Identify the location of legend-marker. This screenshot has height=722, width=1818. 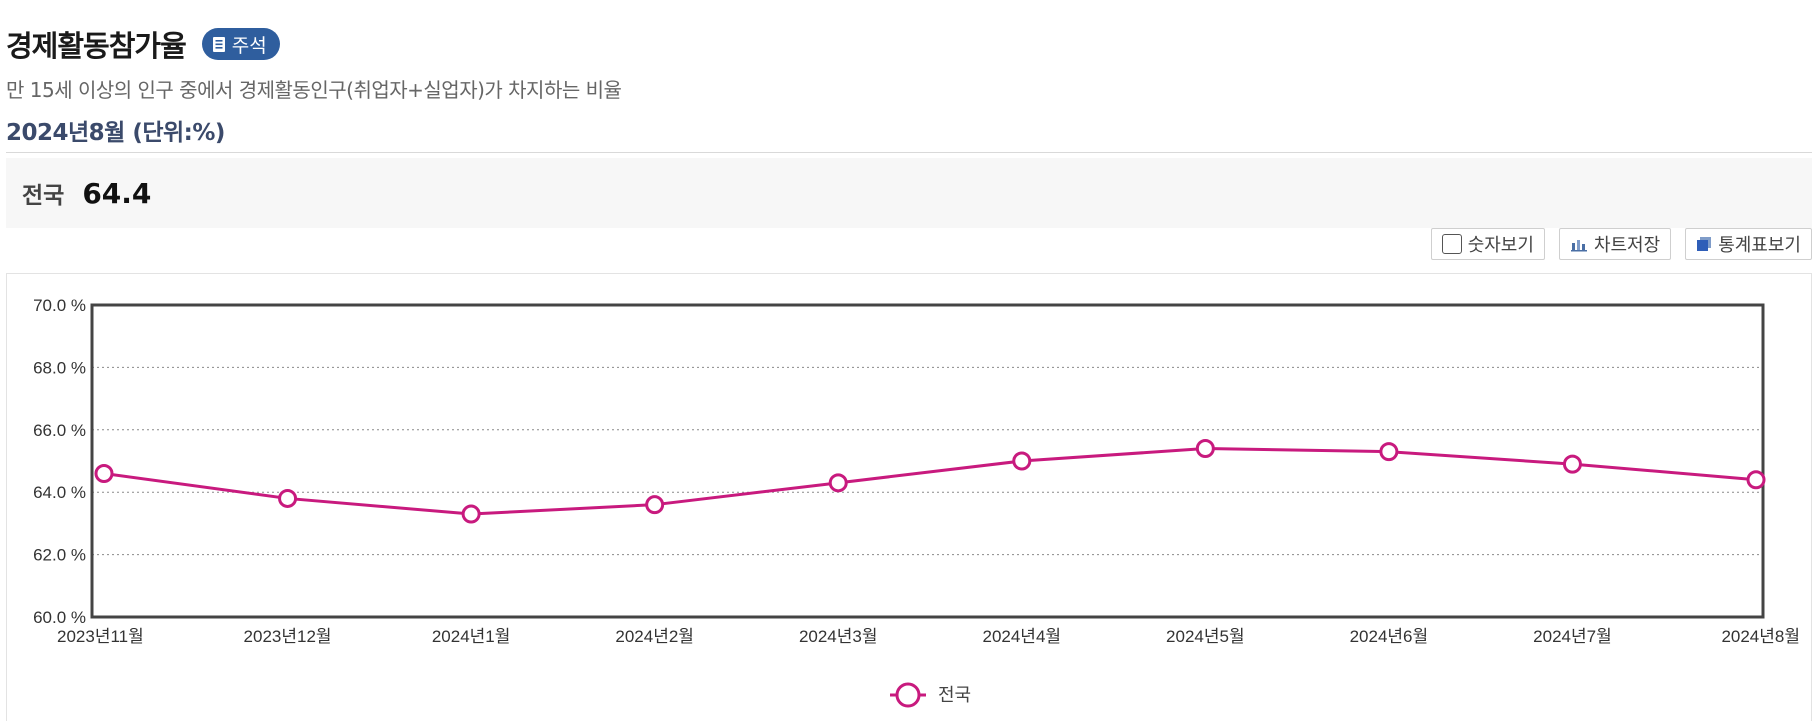
(908, 695).